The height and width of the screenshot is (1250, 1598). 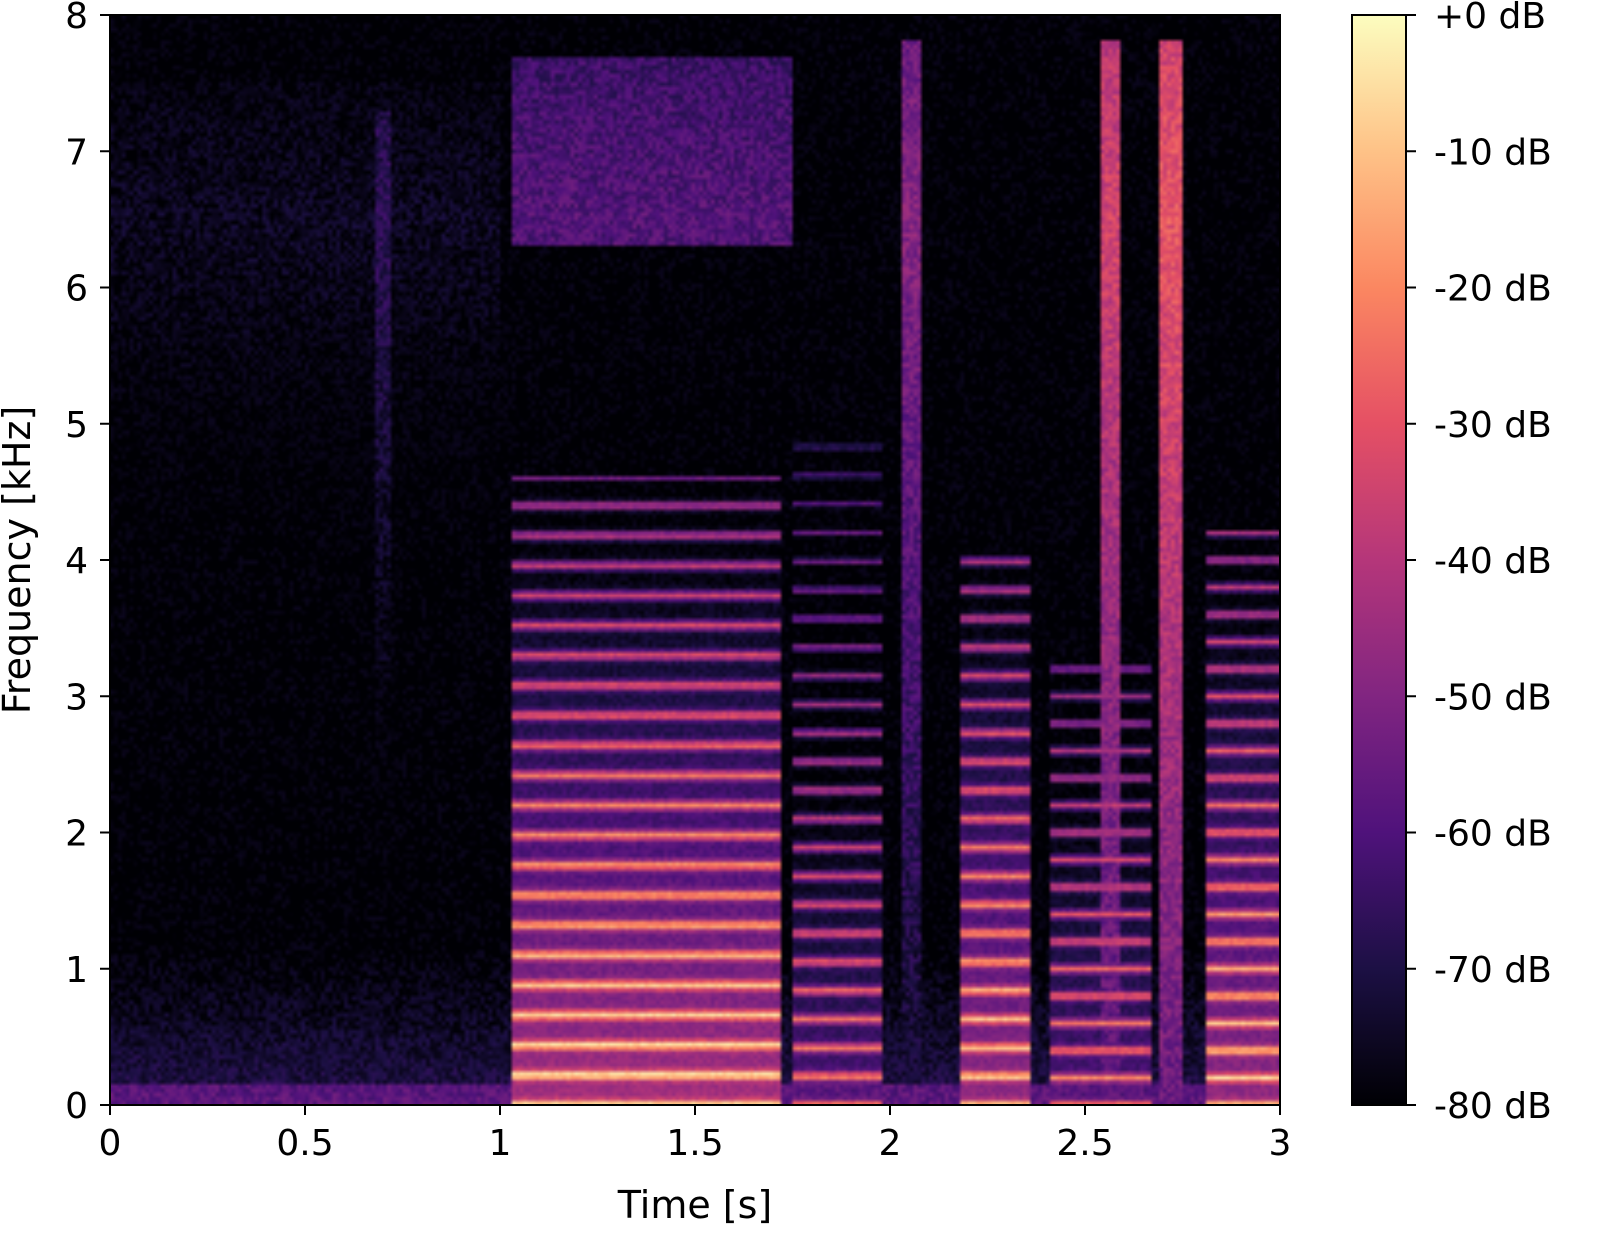 I want to click on x-tick-label: 0.5, so click(x=304, y=1143).